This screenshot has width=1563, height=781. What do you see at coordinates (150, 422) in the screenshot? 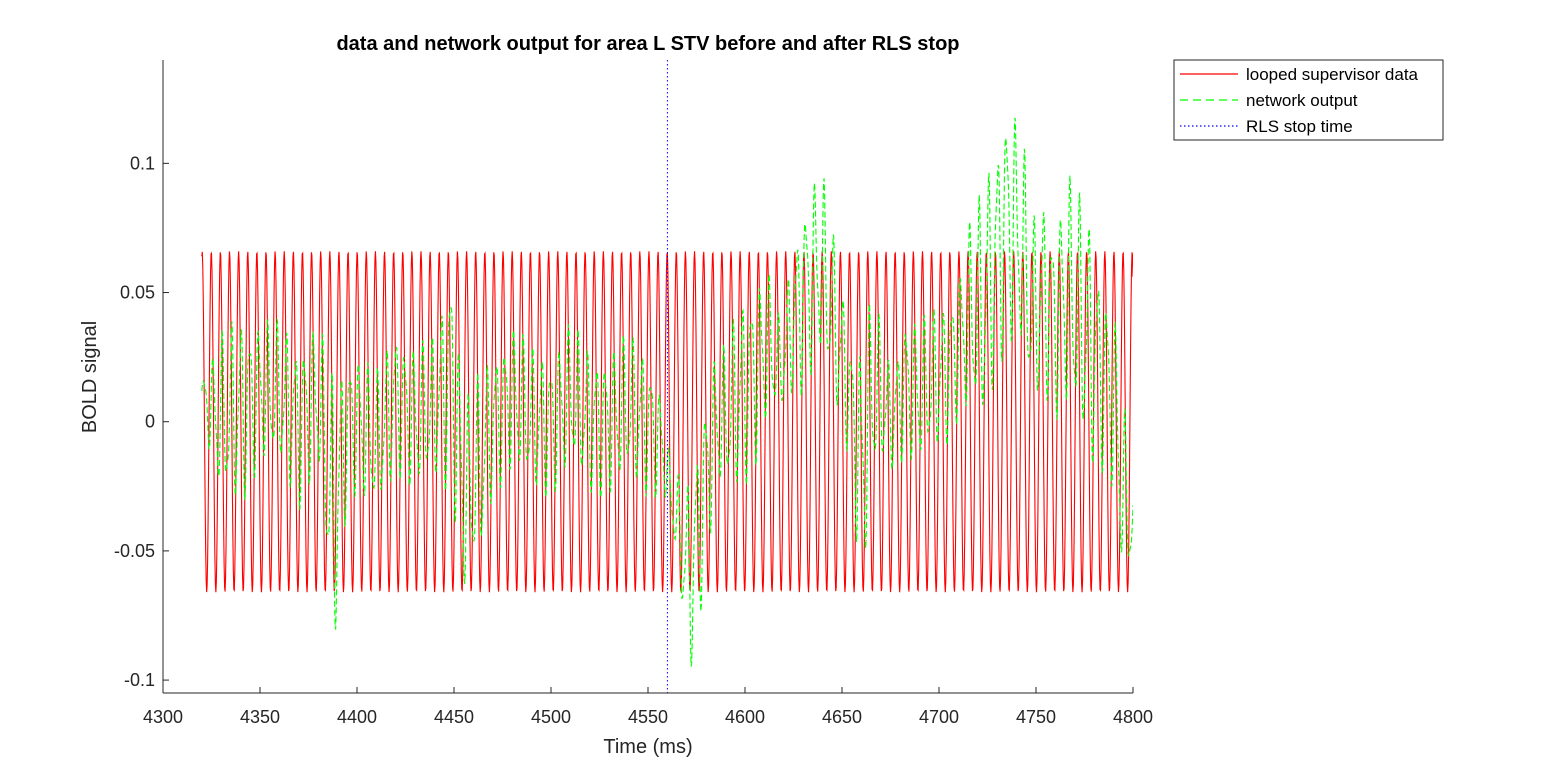
I see `y-tick-label: 0` at bounding box center [150, 422].